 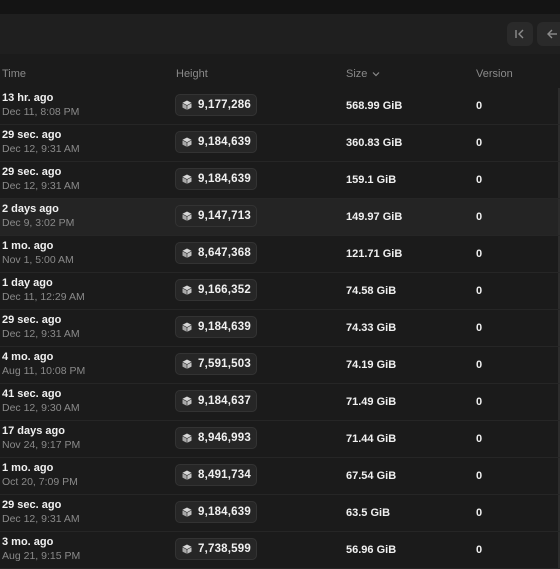 What do you see at coordinates (41, 408) in the screenshot?
I see `timestamp: Dec 12, 9:30 AM` at bounding box center [41, 408].